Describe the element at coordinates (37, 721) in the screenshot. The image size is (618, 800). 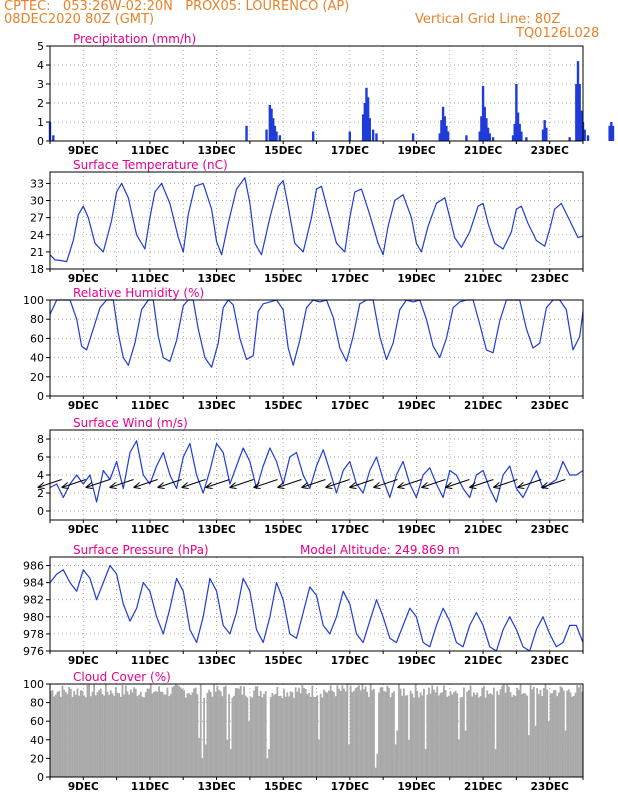
I see `y-tick-label: 60` at that location.